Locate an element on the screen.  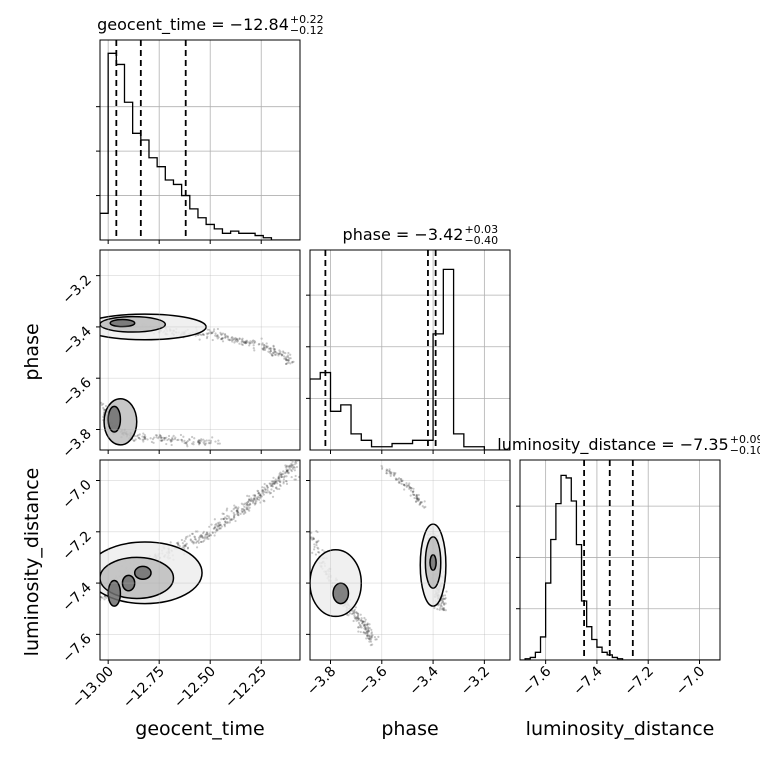
axis-label-x-3: luminosity_distance is located at coordinates (620, 729).